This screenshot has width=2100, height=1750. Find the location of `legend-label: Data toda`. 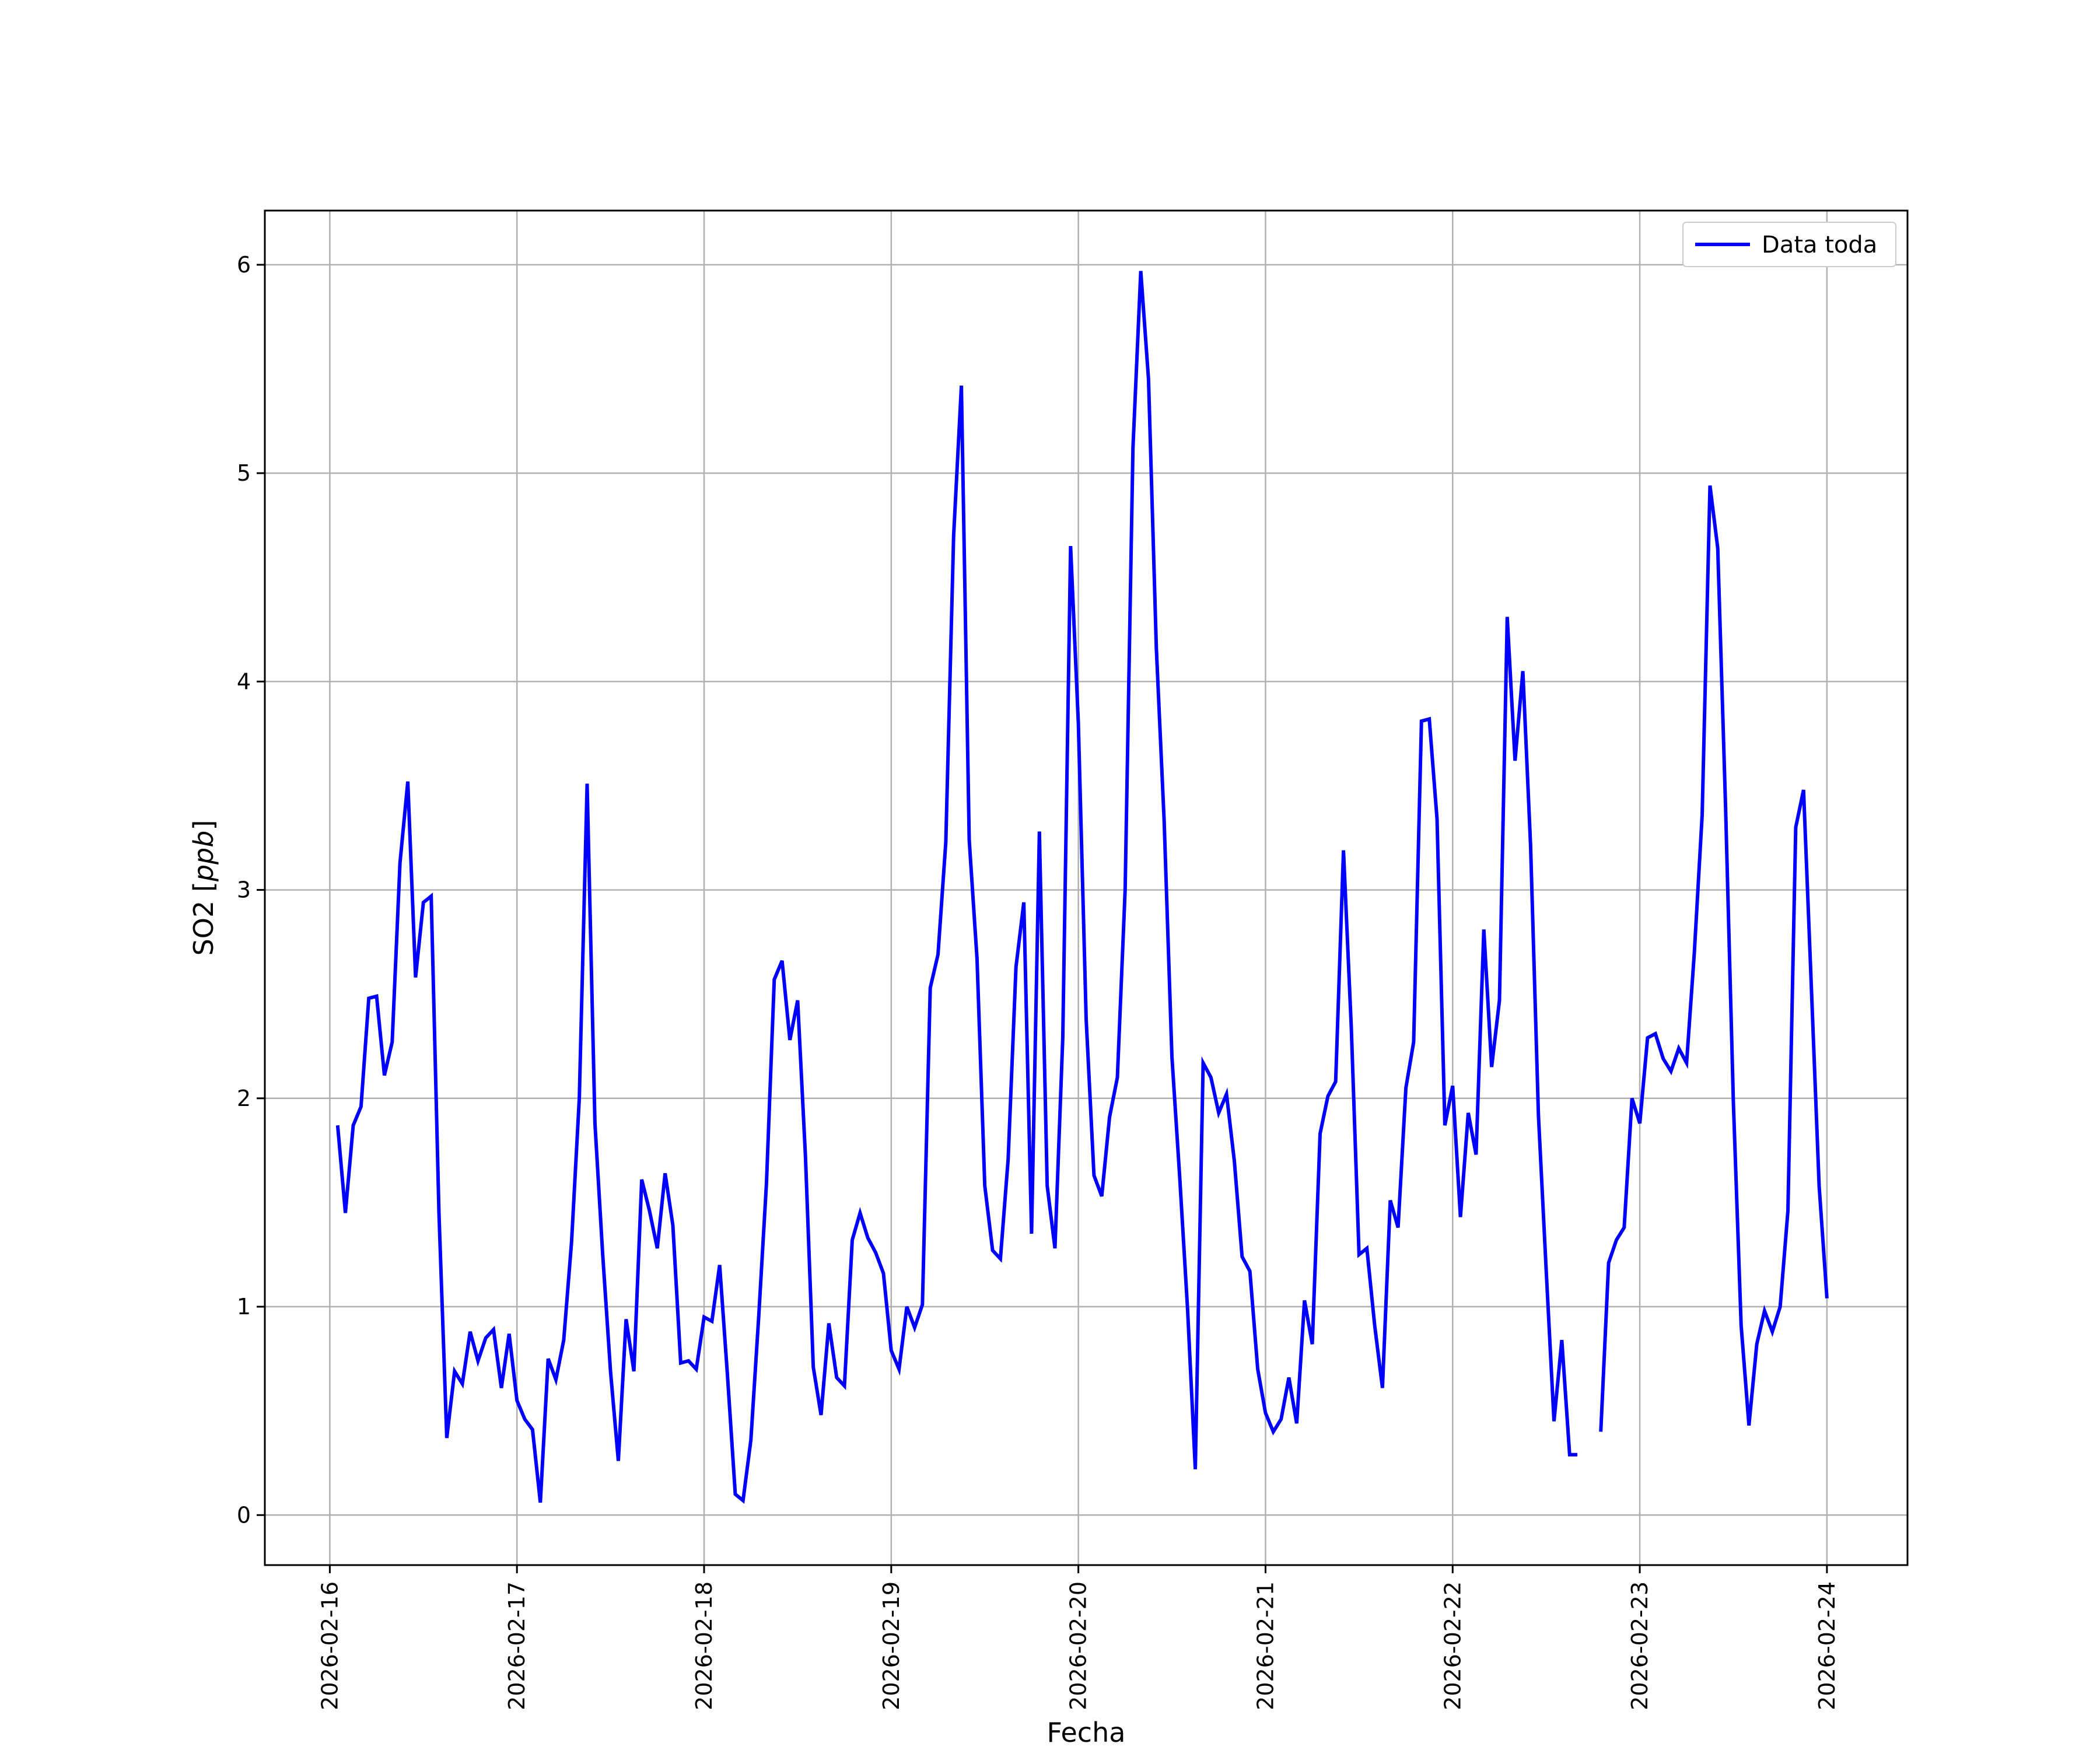

legend-label: Data toda is located at coordinates (1819, 245).